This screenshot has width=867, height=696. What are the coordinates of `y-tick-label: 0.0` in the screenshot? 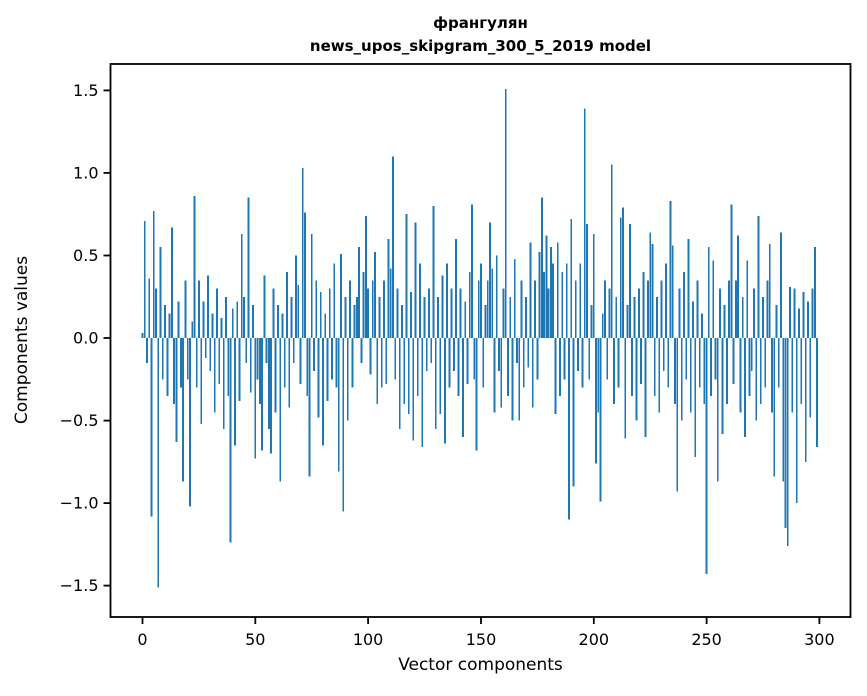 It's located at (85, 338).